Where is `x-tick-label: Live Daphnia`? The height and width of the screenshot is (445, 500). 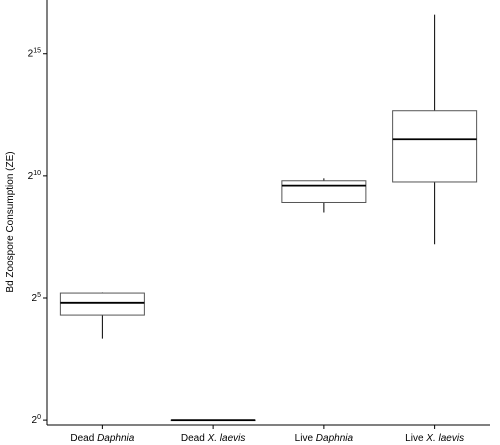
x-tick-label: Live Daphnia is located at coordinates (324, 438).